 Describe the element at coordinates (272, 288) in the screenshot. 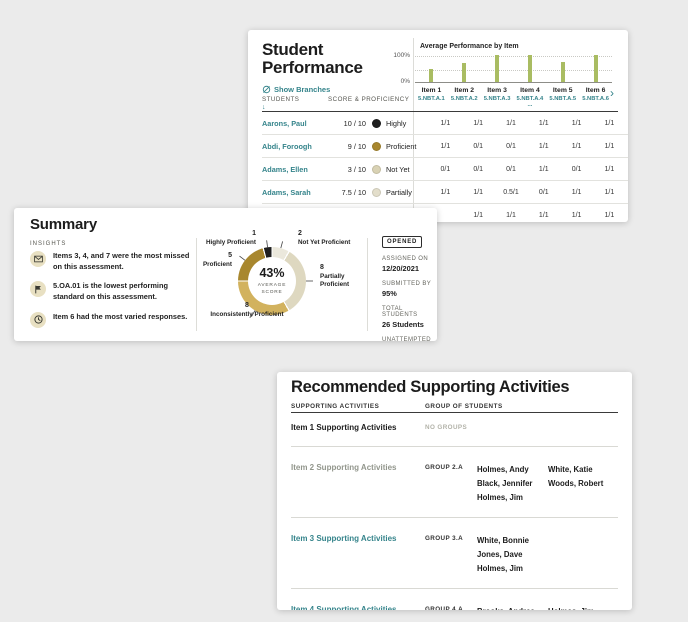

I see `average-score-caption: AVERAGE SCORE` at that location.